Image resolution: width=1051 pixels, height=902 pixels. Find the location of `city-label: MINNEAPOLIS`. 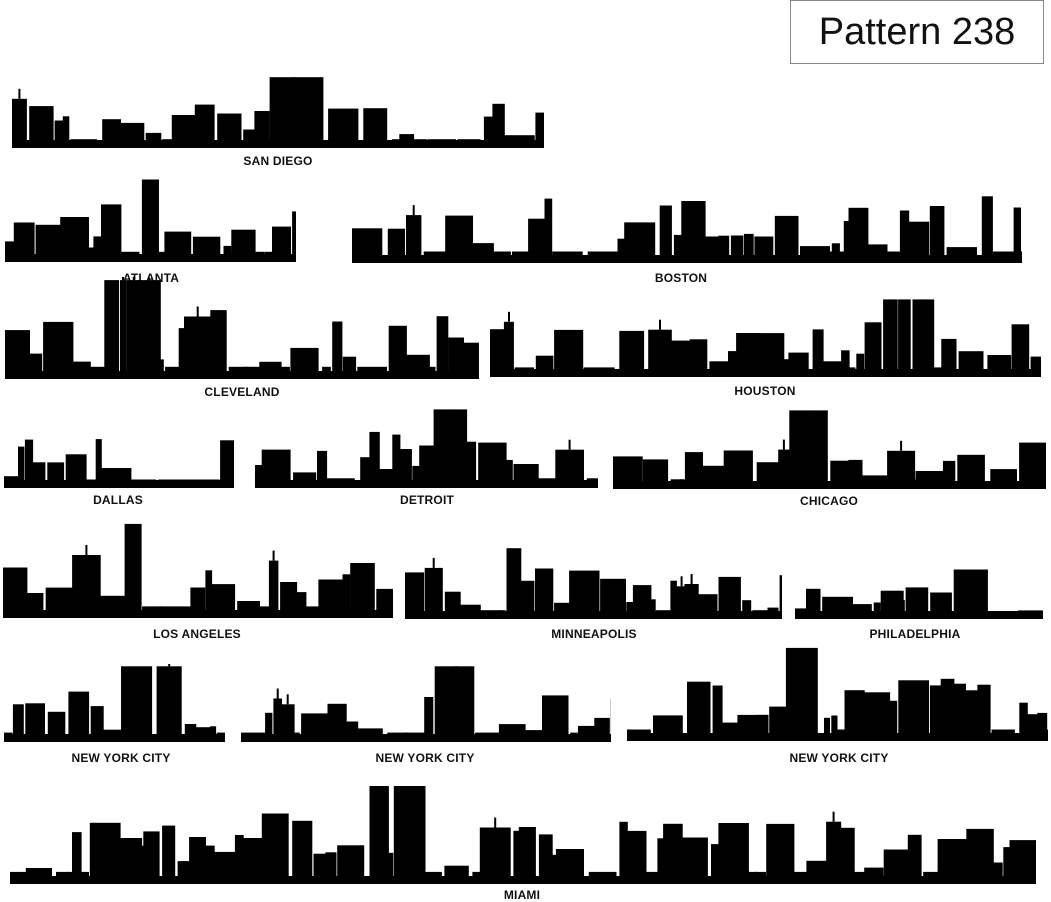

city-label: MINNEAPOLIS is located at coordinates (594, 634).